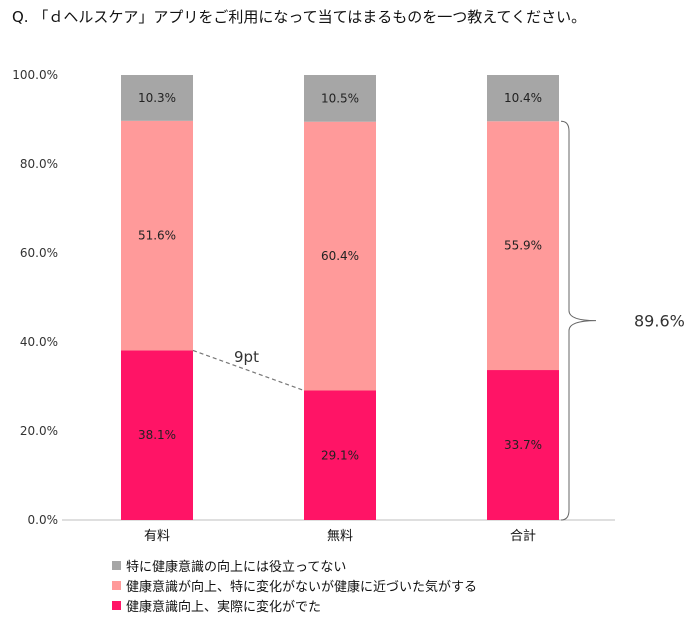 This screenshot has width=700, height=630. Describe the element at coordinates (246, 357) in the screenshot. I see `difference-label: 9pt` at that location.